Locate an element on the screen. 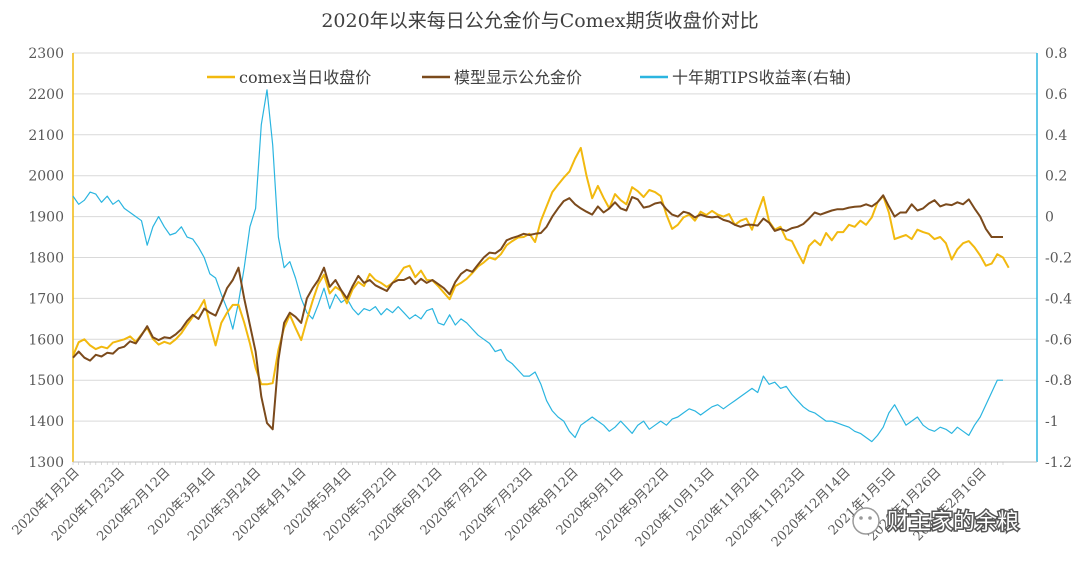  y-tick-label: 2300 is located at coordinates (46, 54).